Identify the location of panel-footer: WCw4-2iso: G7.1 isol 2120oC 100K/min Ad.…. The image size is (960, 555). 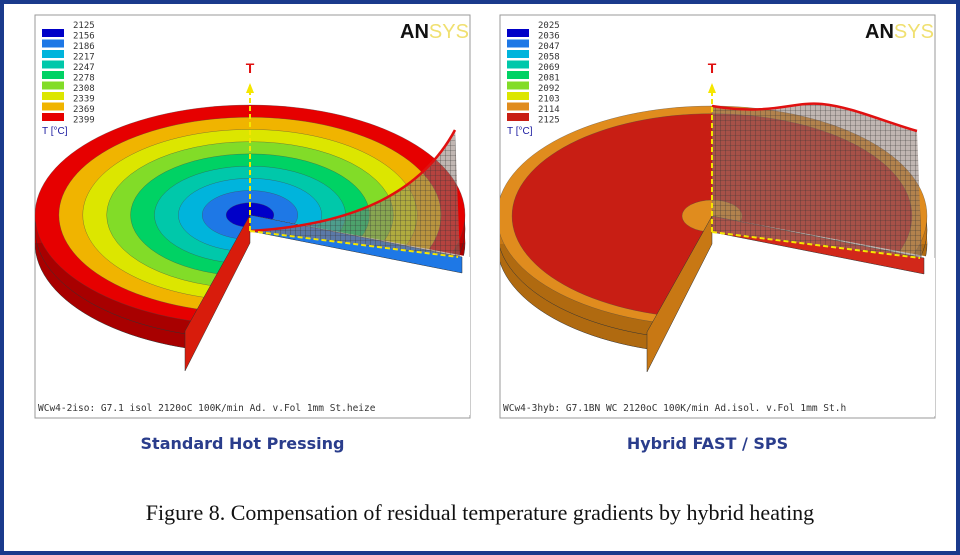
(207, 408).